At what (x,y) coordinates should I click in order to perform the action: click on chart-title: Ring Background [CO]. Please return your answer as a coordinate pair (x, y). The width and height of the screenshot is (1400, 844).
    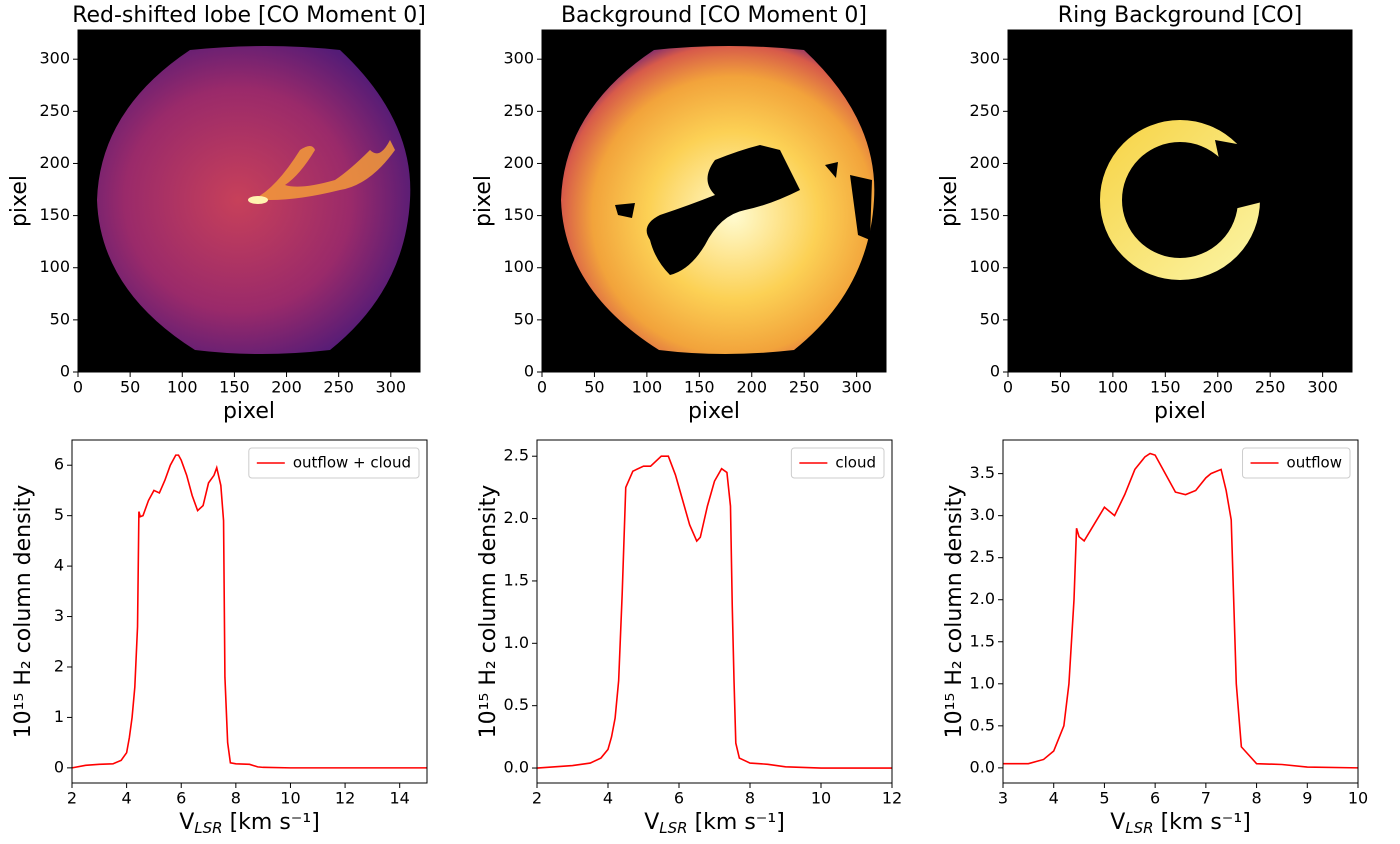
    Looking at the image, I should click on (1180, 15).